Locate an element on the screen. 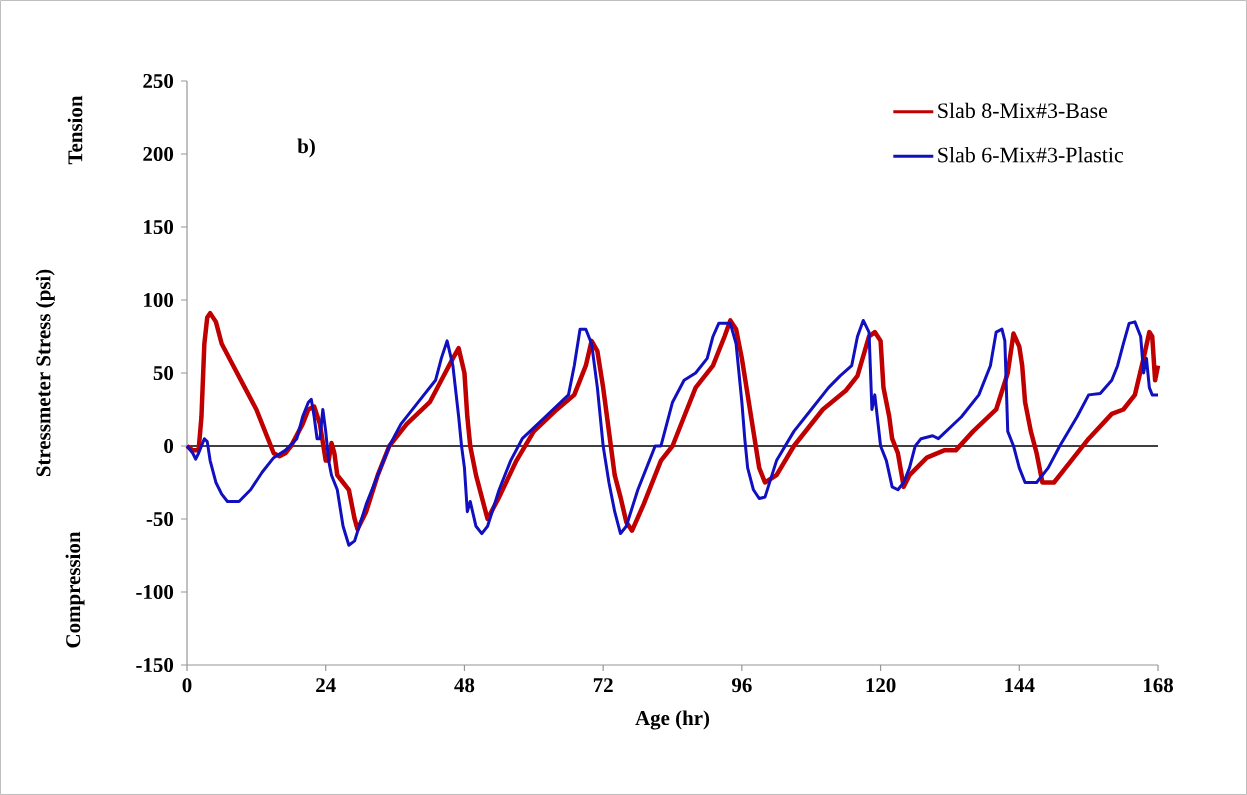 This screenshot has width=1247, height=795. x-axis-title: Age (hr) is located at coordinates (672, 720).